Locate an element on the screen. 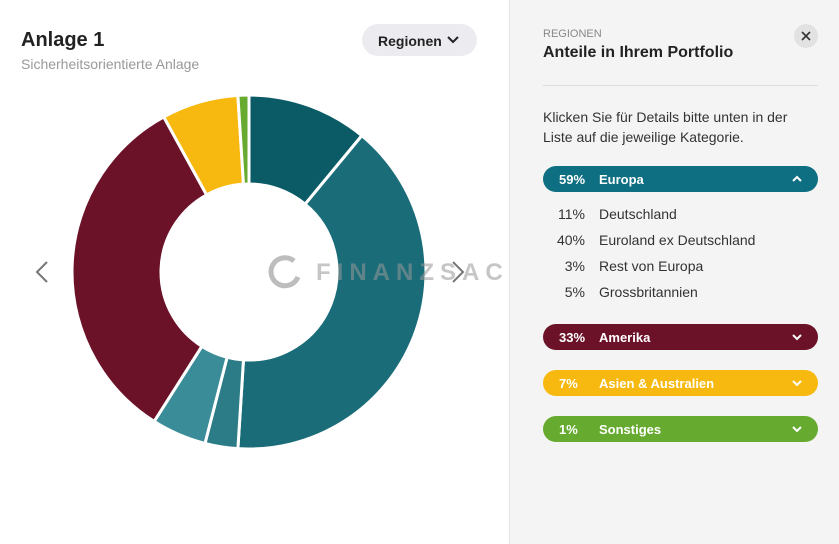  item-row: 11% Deutschland is located at coordinates (680, 216).